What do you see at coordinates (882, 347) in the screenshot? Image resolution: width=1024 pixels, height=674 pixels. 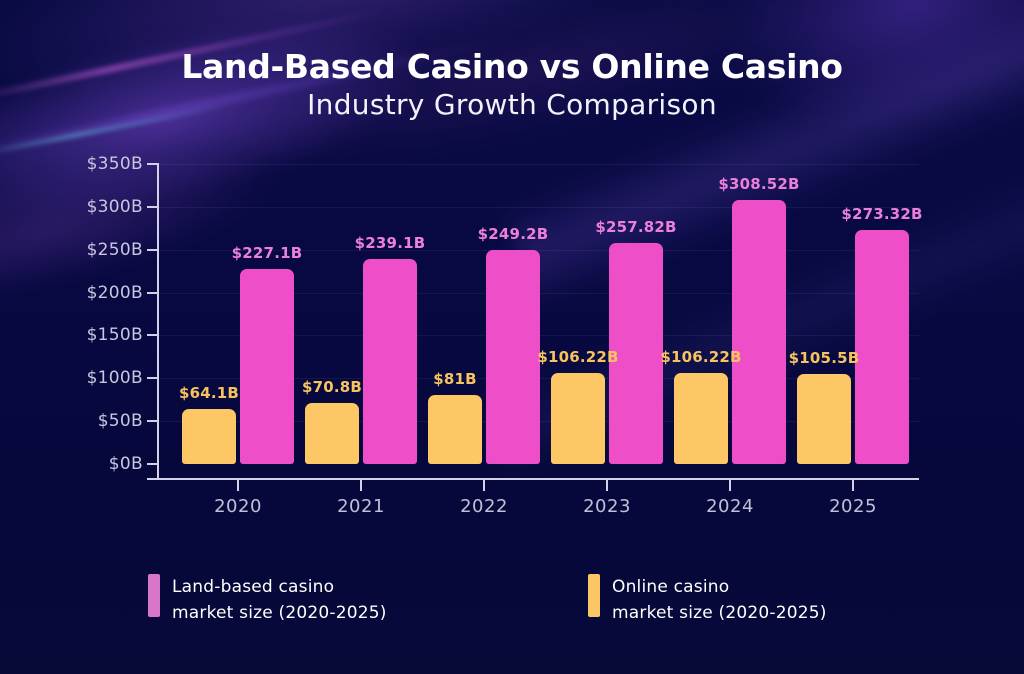 I see `bar-land-based-2025` at bounding box center [882, 347].